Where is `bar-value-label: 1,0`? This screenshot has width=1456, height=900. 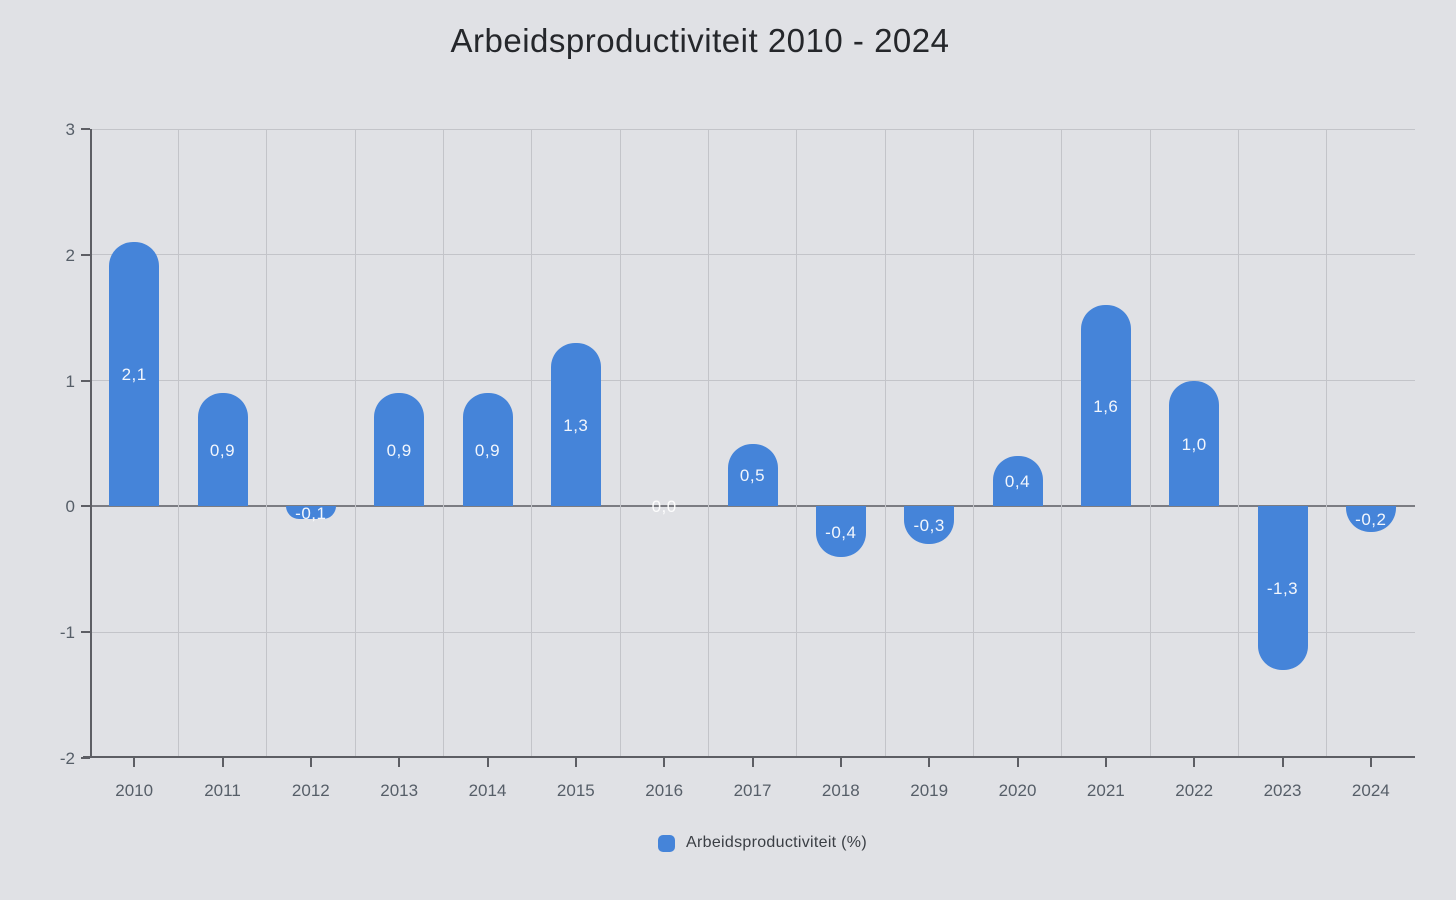
bar-value-label: 1,0 is located at coordinates (1194, 444).